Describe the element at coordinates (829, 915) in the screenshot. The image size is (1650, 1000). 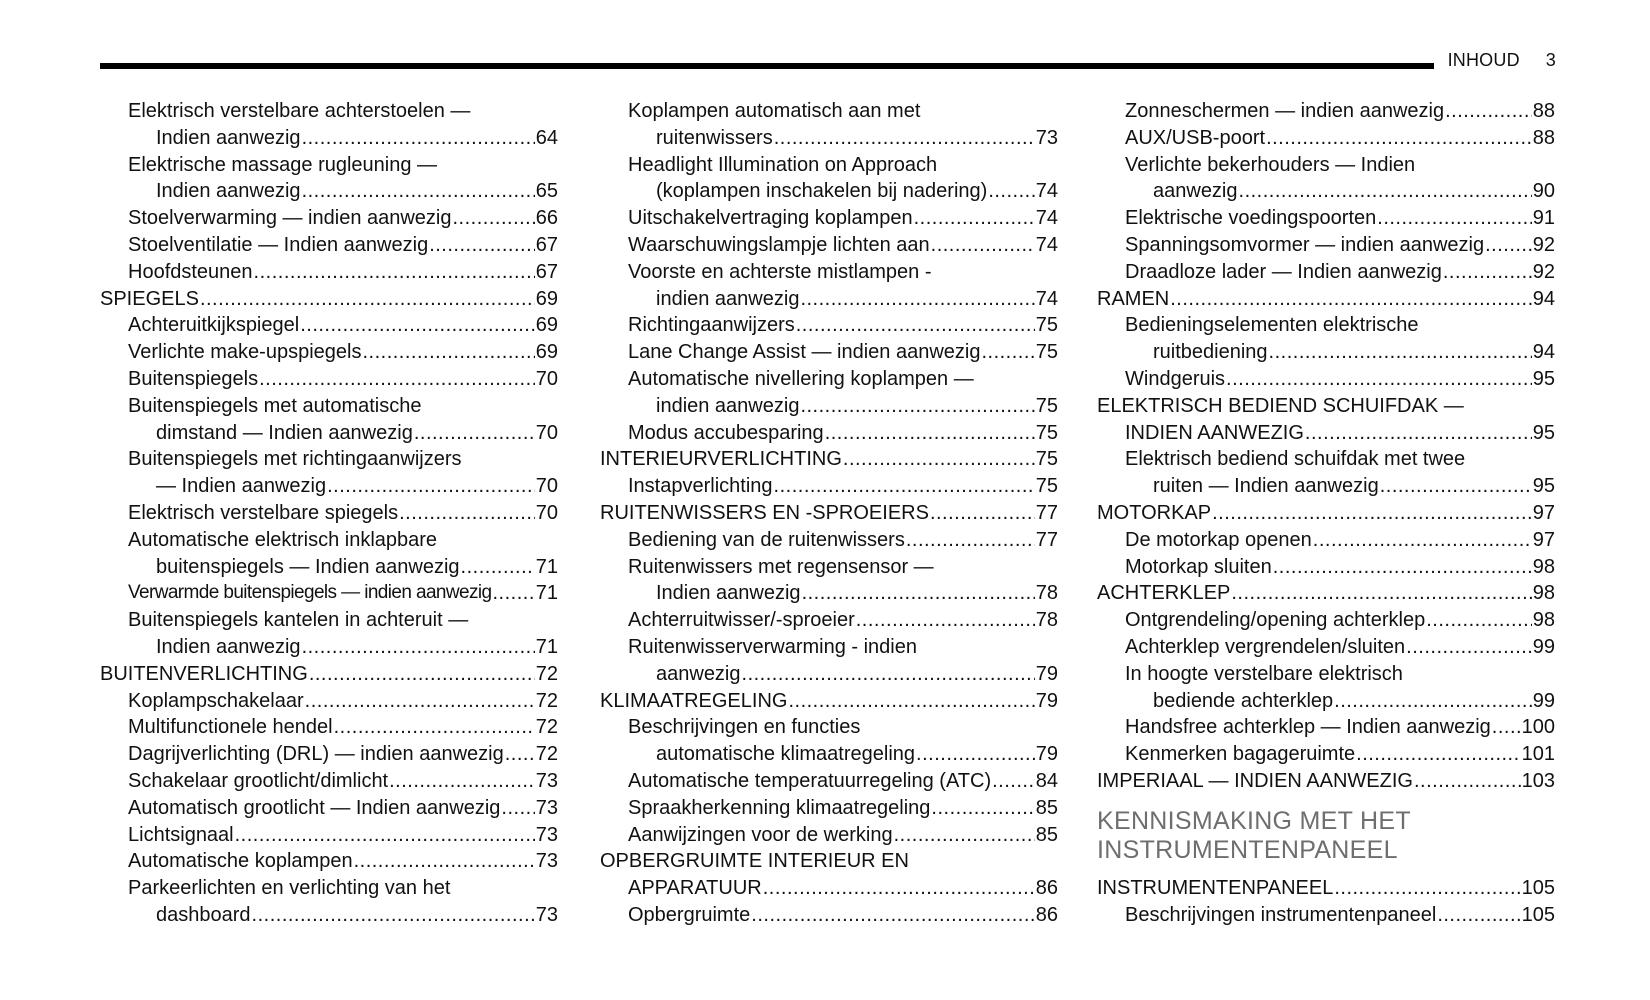
I see `toc-entry: Opbergruimte 86` at that location.